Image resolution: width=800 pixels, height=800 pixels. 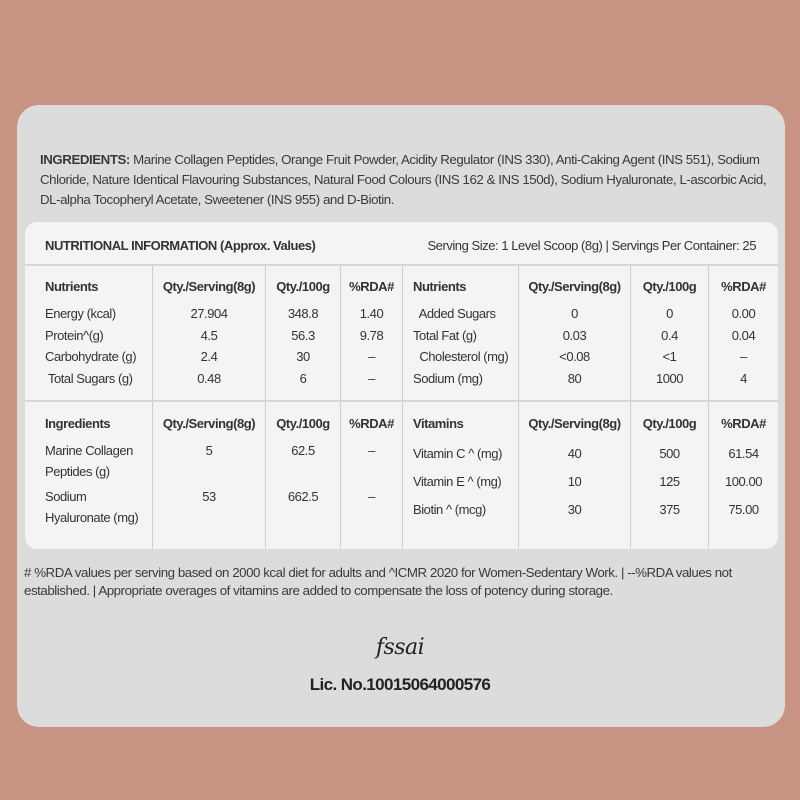 What do you see at coordinates (743, 379) in the screenshot?
I see `row-value: 4` at bounding box center [743, 379].